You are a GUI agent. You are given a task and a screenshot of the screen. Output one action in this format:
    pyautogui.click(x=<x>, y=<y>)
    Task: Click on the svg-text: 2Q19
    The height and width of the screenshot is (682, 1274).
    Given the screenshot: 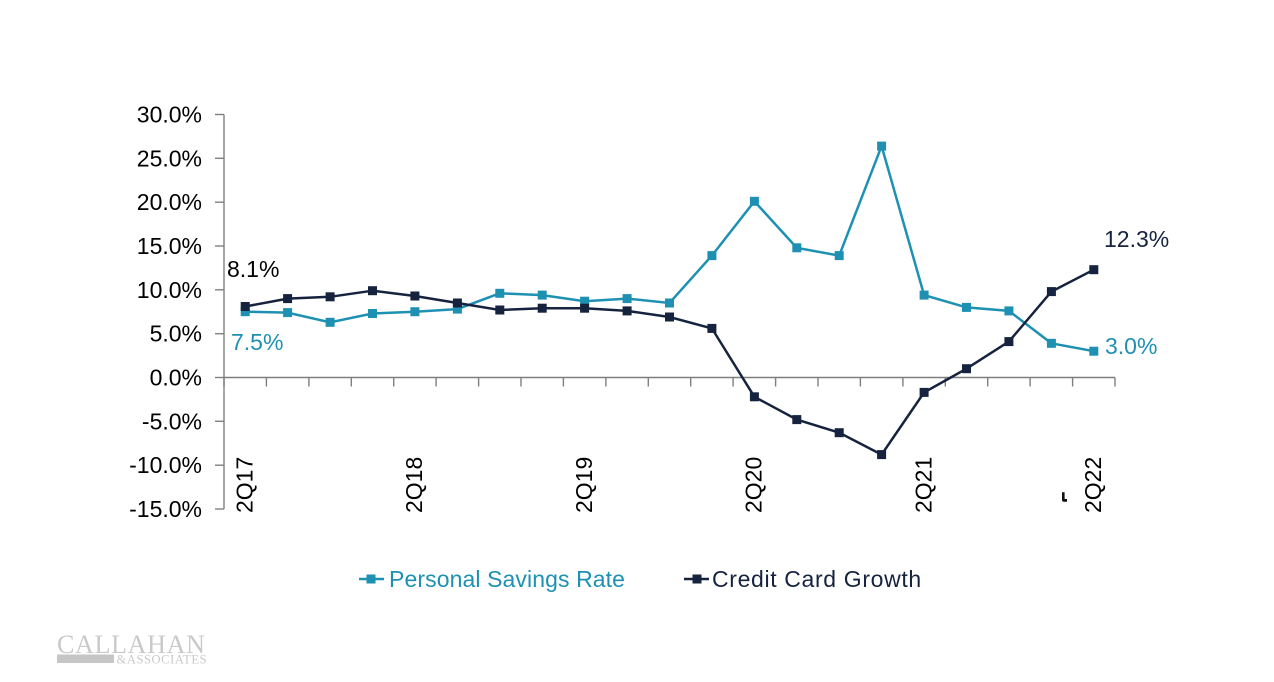 What is the action you would take?
    pyautogui.click(x=584, y=485)
    